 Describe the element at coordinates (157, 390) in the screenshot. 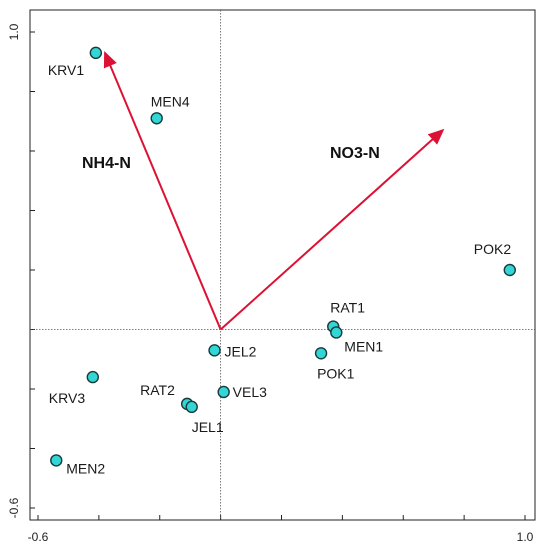

I see `point-label-rat2: RAT2` at that location.